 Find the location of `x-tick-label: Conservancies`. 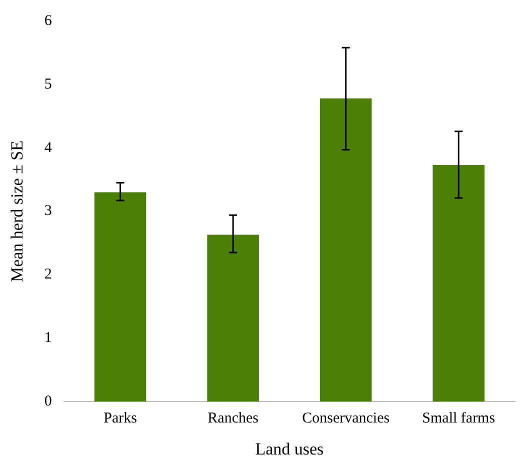

x-tick-label: Conservancies is located at coordinates (346, 418).